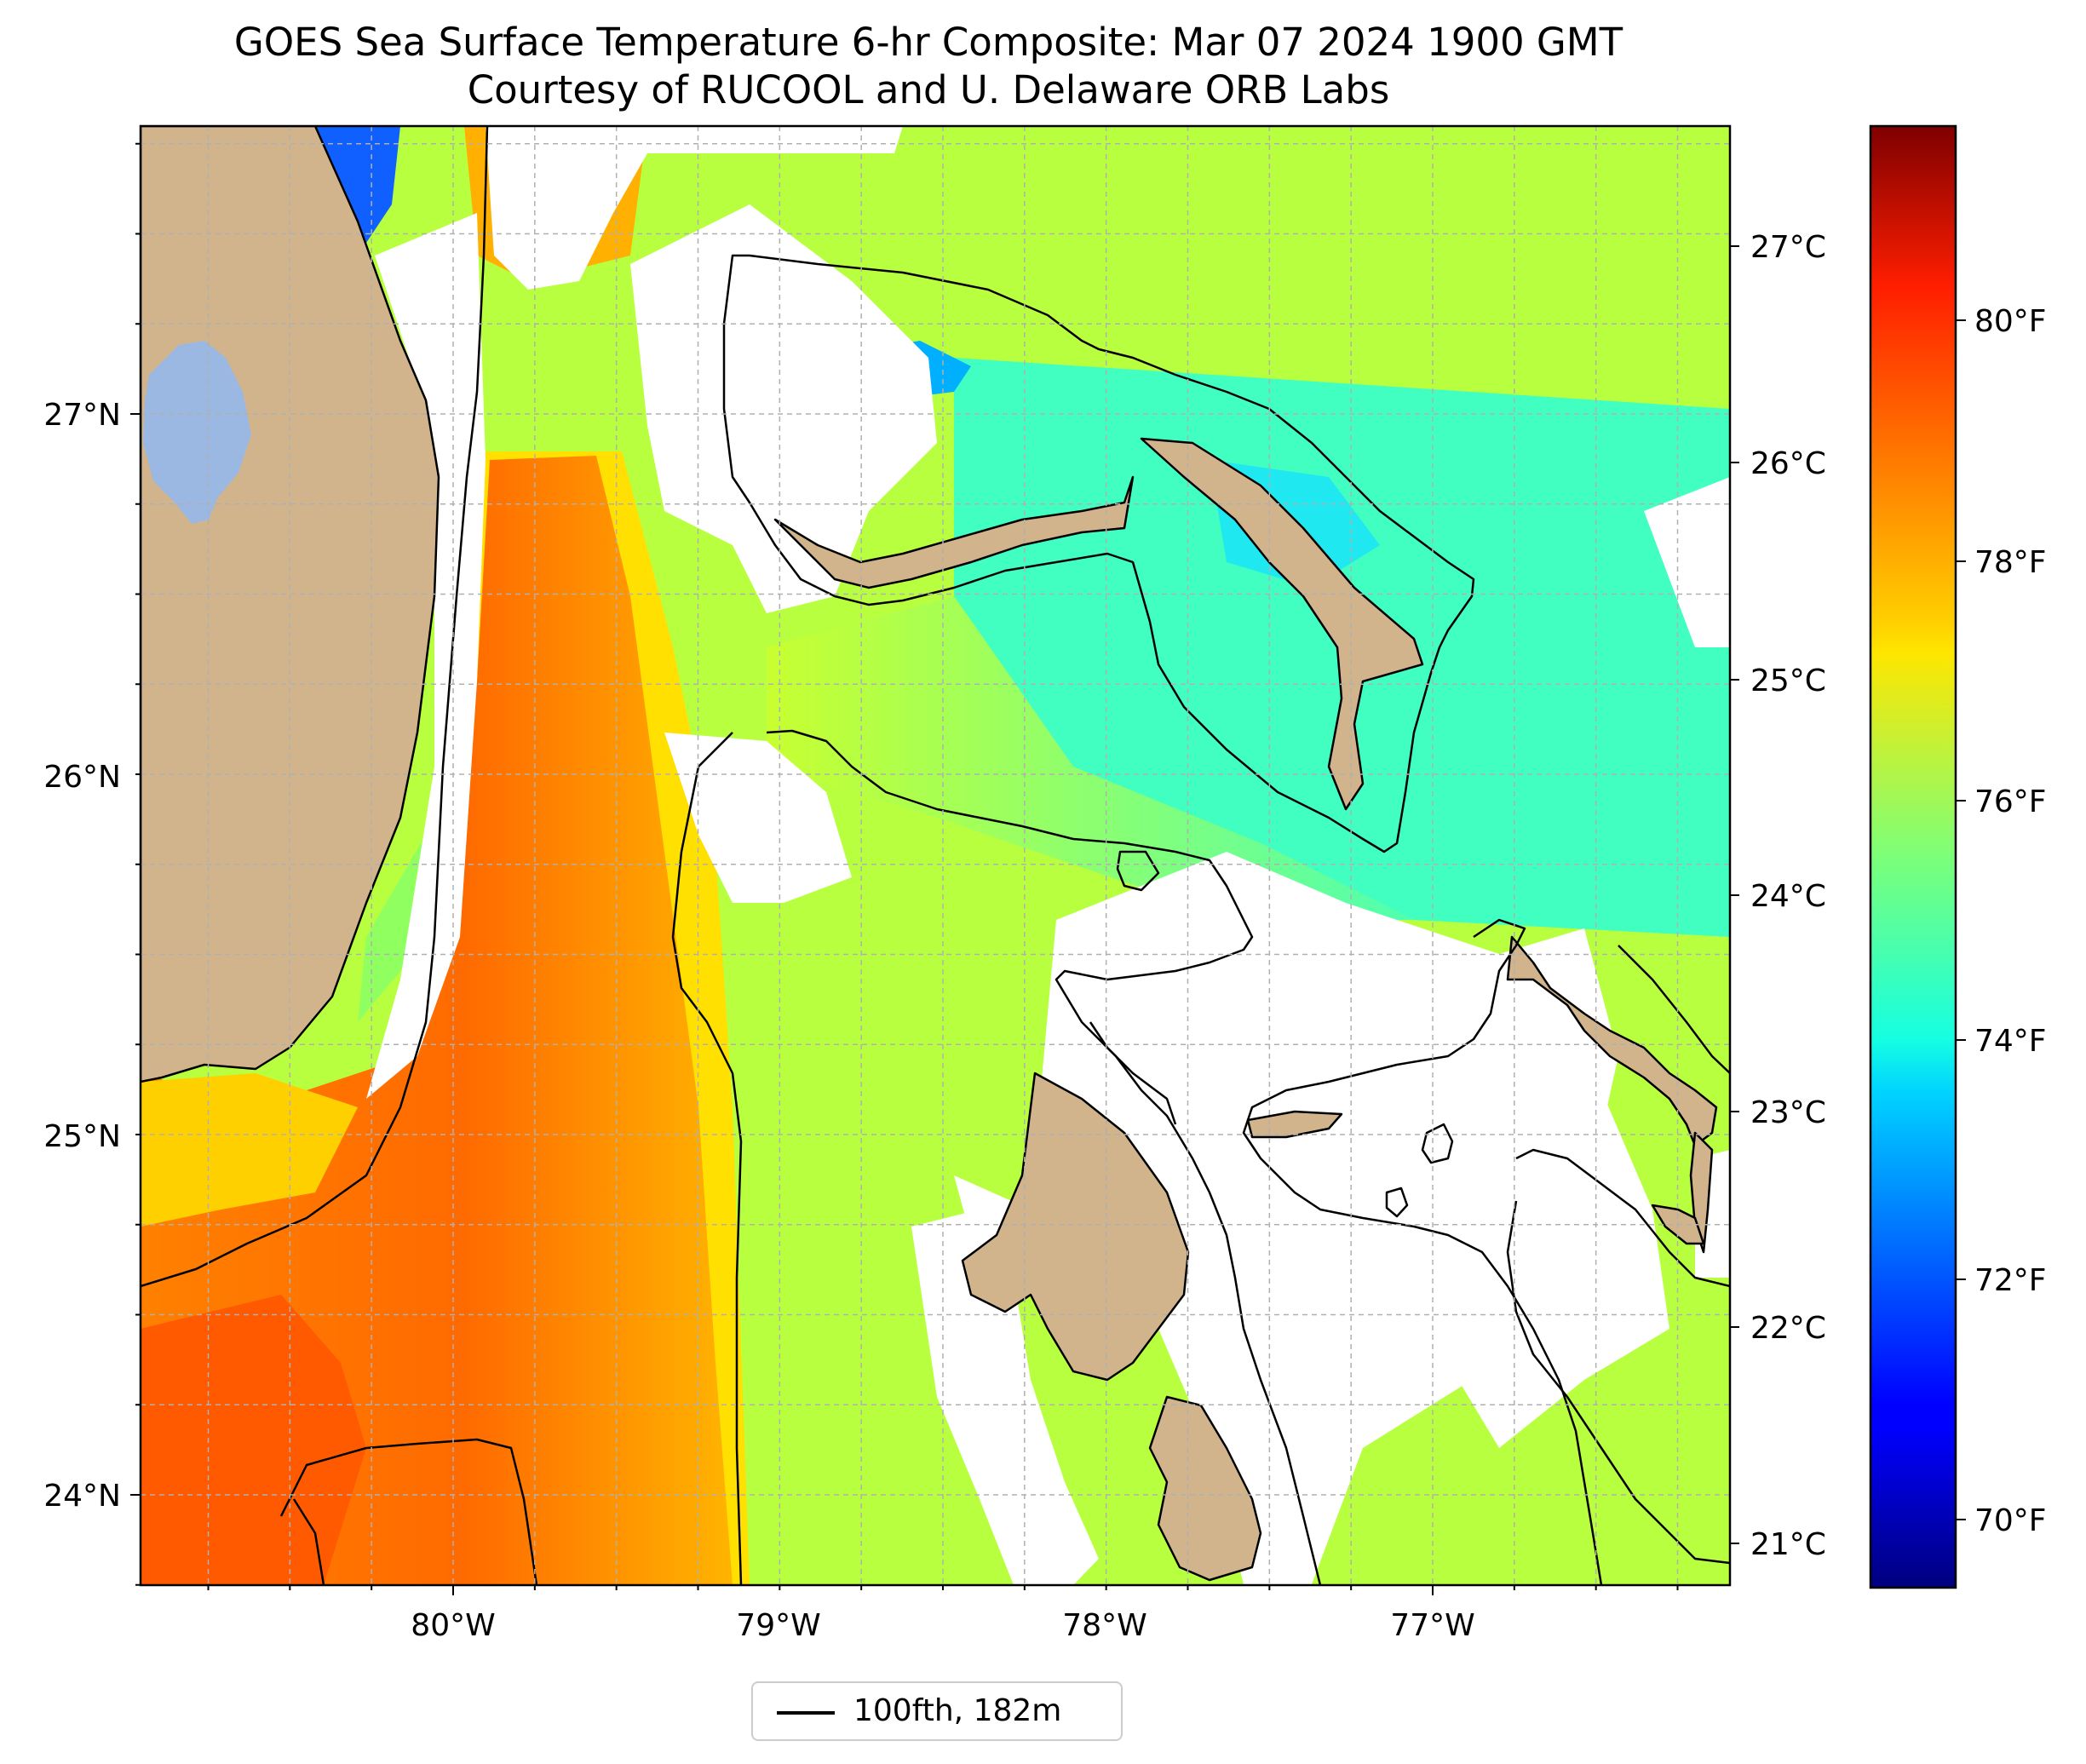 This screenshot has height=1764, width=2086. I want to click on lon-label-79w: 79°W, so click(778, 1625).